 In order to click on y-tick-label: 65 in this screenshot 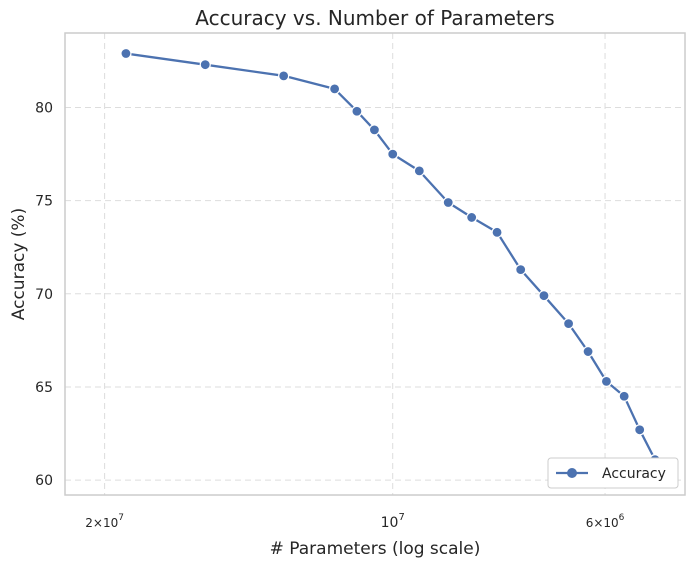, I will do `click(44, 388)`.